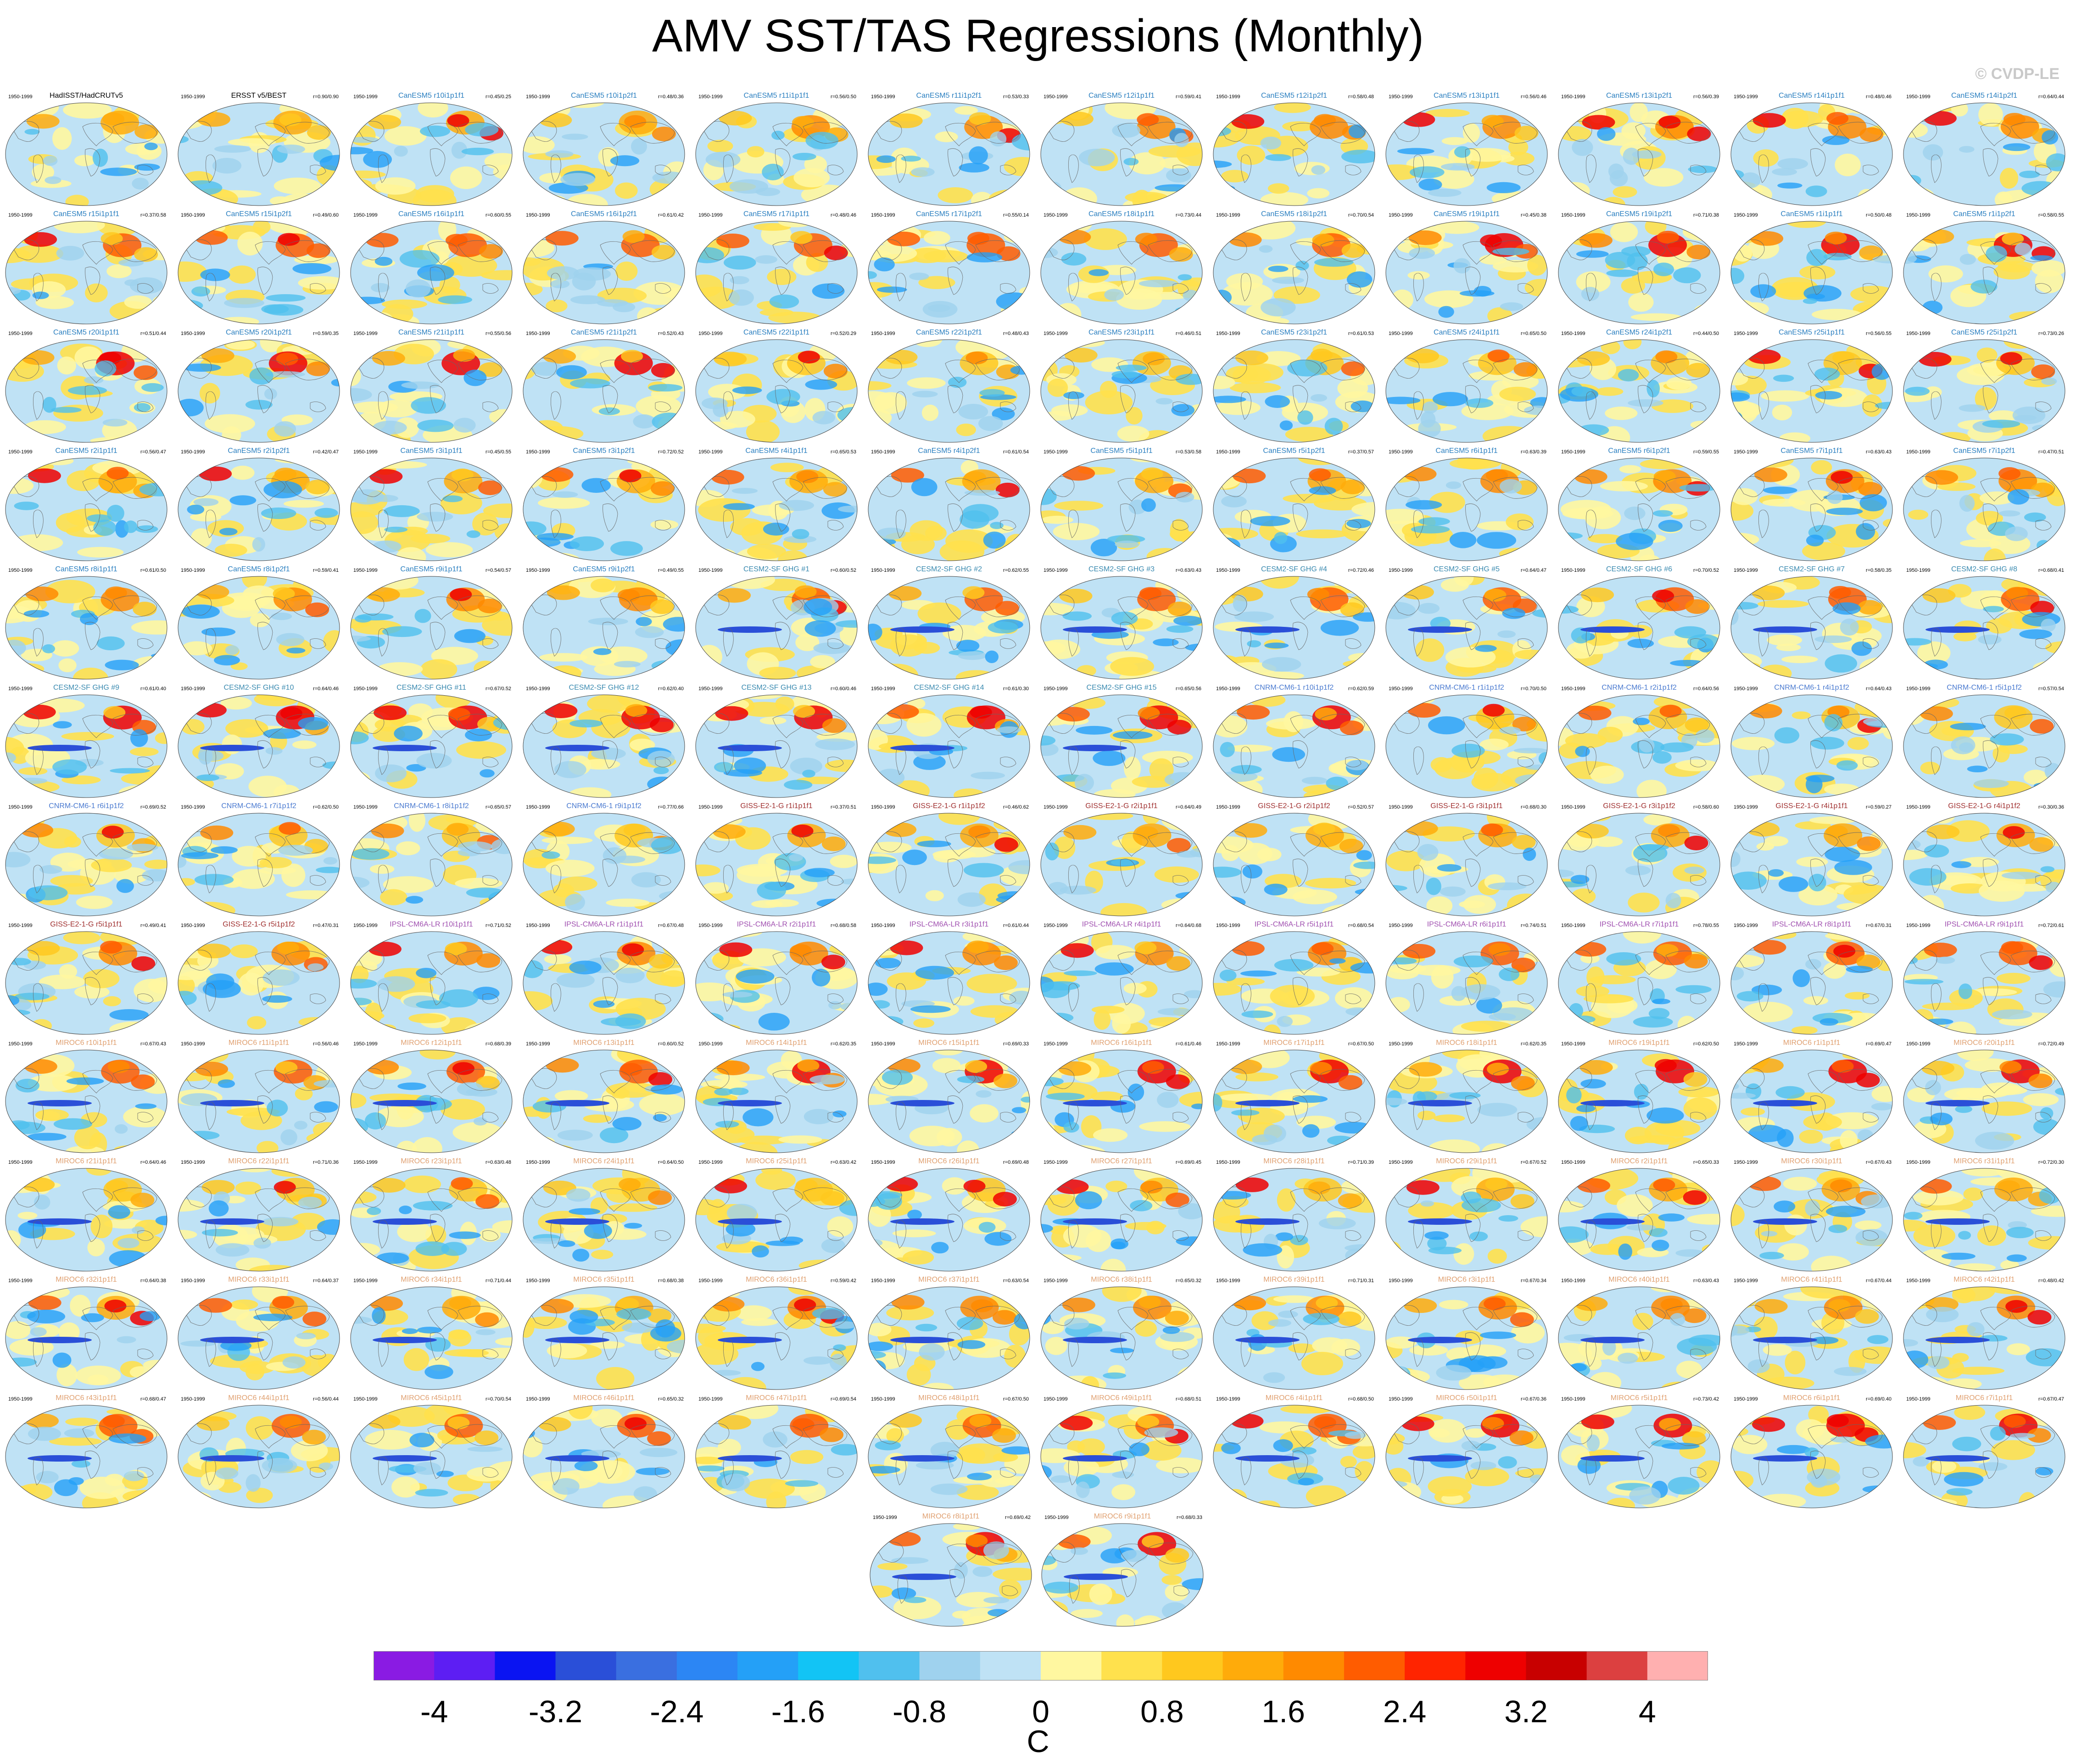 The image size is (2076, 1764). I want to click on panel-dataset-name: CESM2-SF GHG #11, so click(431, 688).